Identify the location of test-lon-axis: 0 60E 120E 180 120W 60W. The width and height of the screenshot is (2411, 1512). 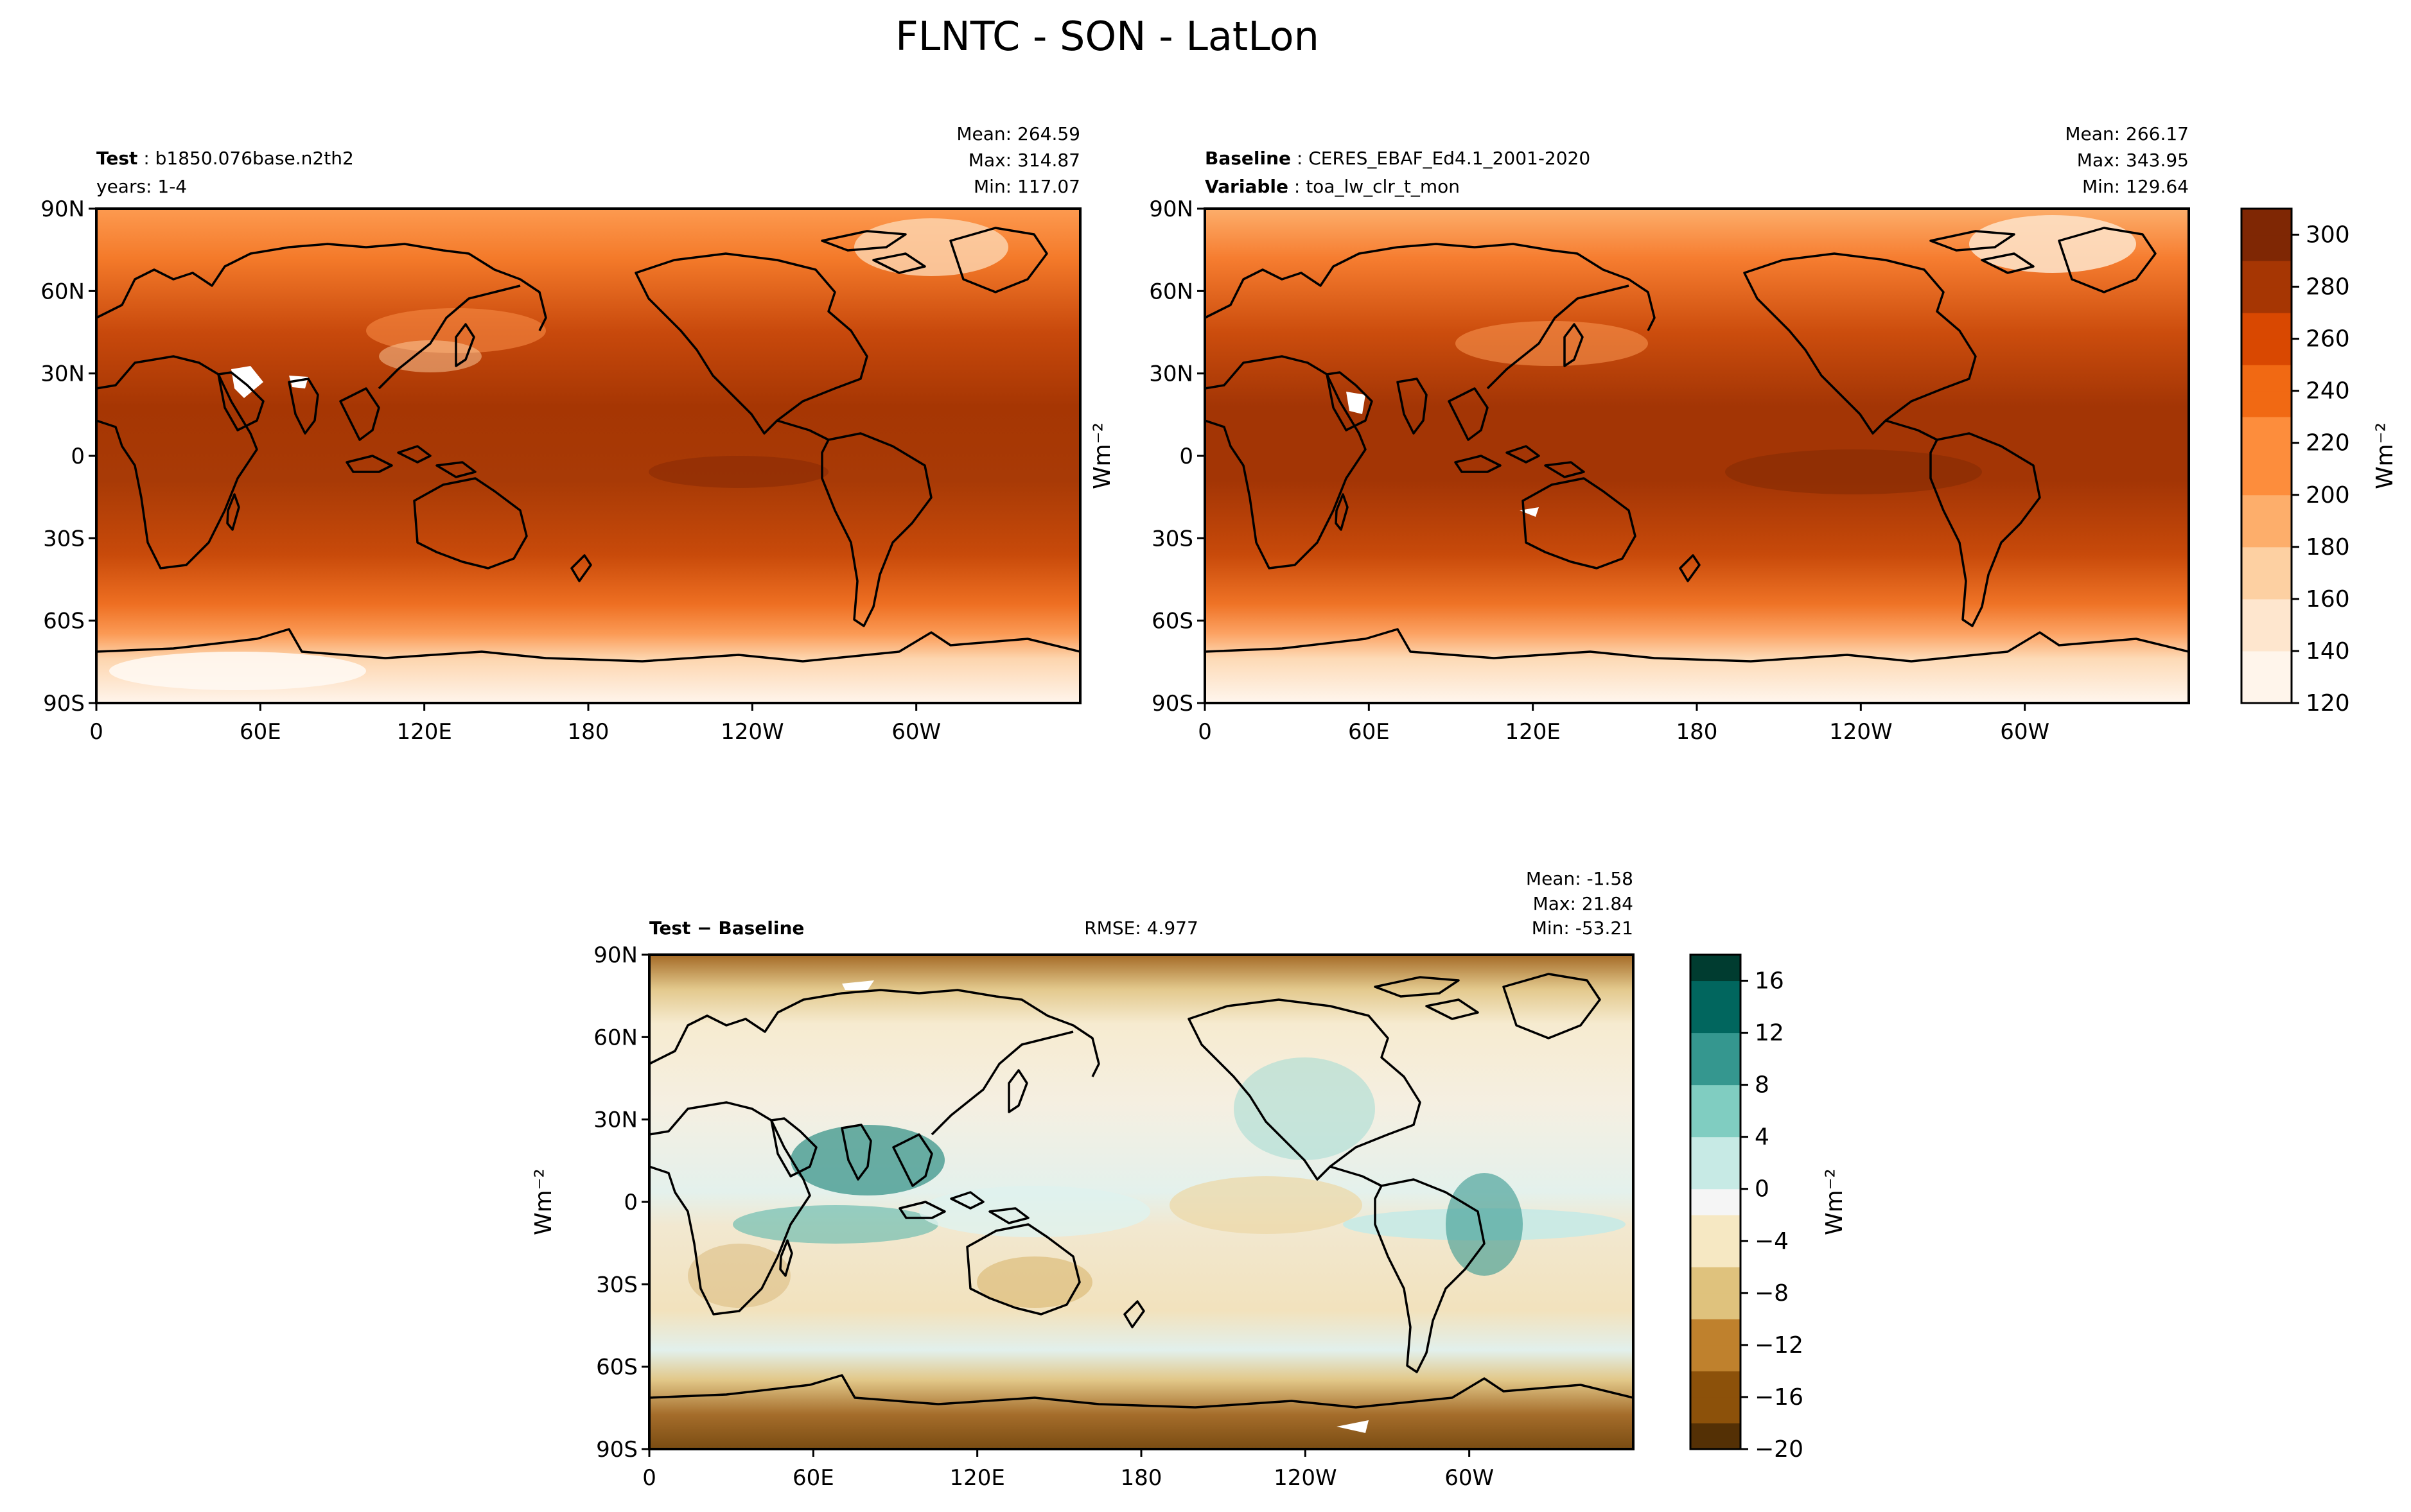
(515, 724).